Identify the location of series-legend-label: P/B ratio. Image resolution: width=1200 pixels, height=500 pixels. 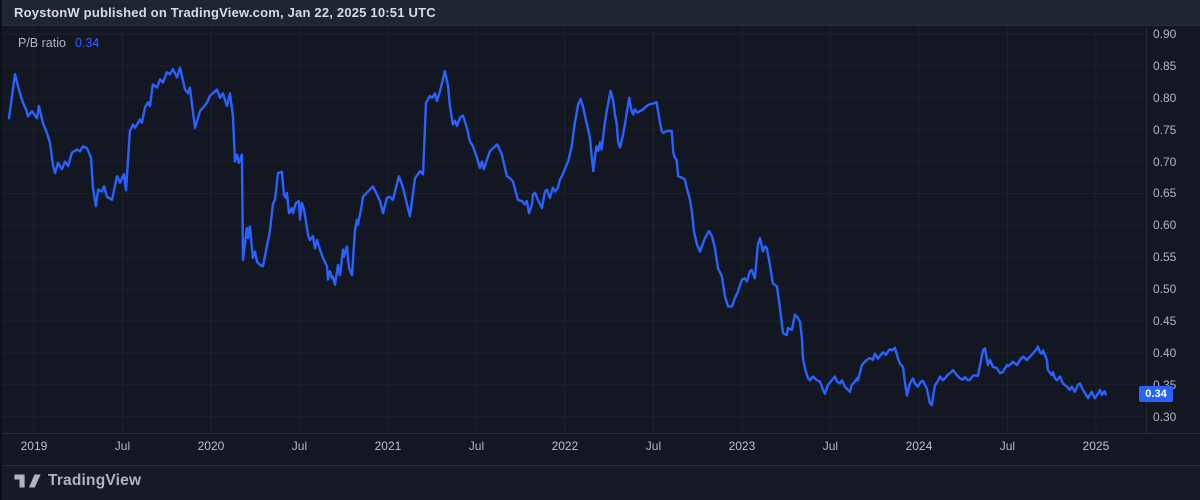
(42, 43).